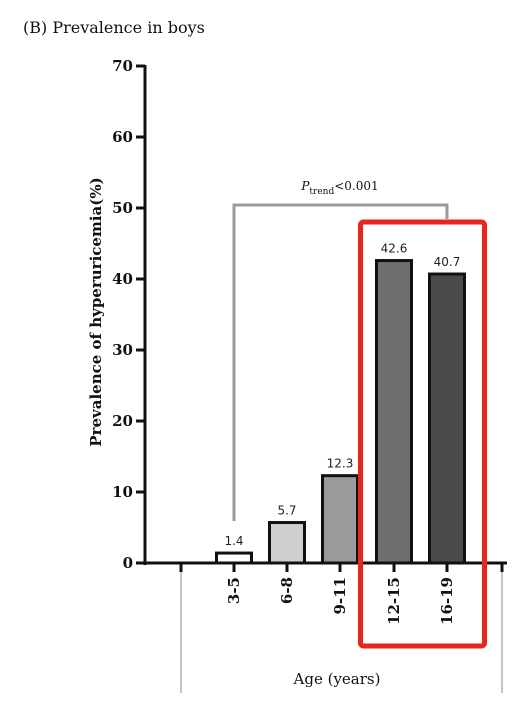 The height and width of the screenshot is (711, 515). Describe the element at coordinates (305, 186) in the screenshot. I see `p-trend-symbol: P` at that location.